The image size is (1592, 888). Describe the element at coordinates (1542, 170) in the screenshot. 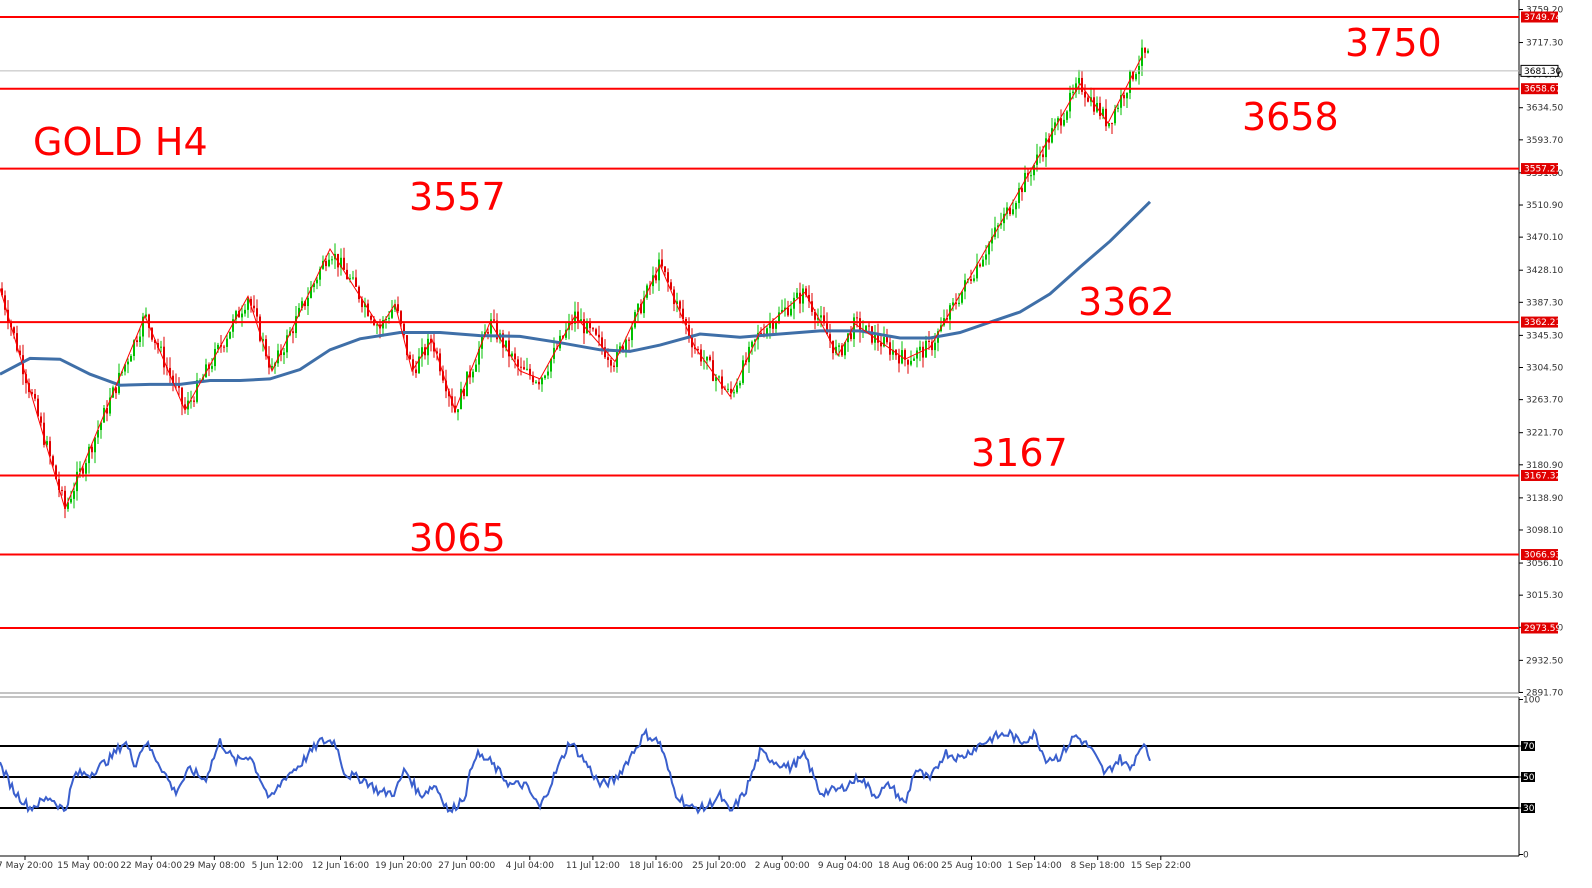

I see `level-tag-text: 3557.21` at that location.